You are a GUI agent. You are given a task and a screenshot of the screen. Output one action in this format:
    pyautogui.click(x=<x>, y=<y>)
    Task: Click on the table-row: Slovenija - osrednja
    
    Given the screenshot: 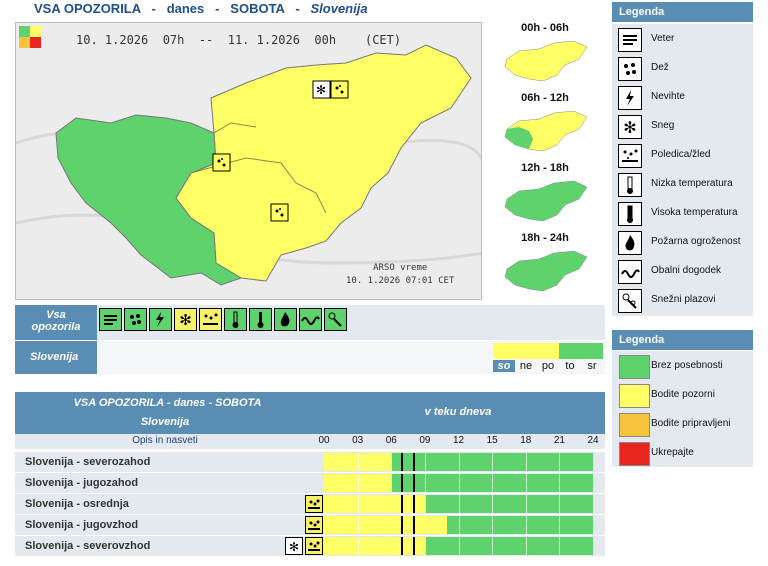 What is the action you would take?
    pyautogui.click(x=310, y=504)
    